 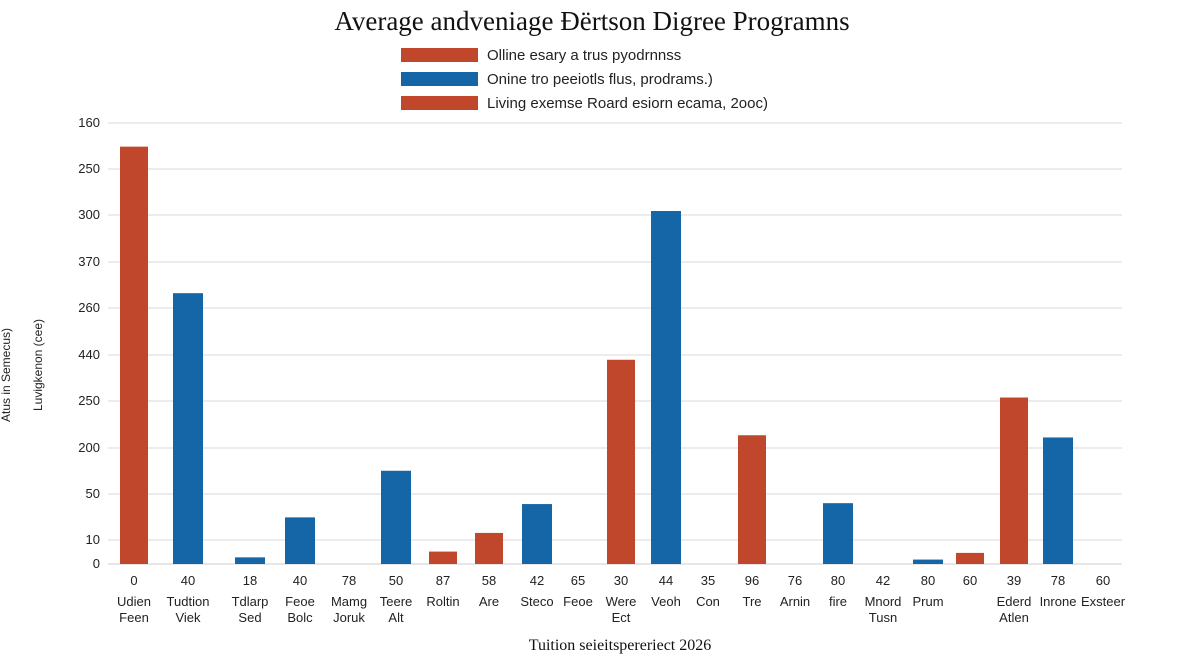 What do you see at coordinates (600, 79) in the screenshot?
I see `legend-label-1: Onine tro peeiotls flus, prodrams.)` at bounding box center [600, 79].